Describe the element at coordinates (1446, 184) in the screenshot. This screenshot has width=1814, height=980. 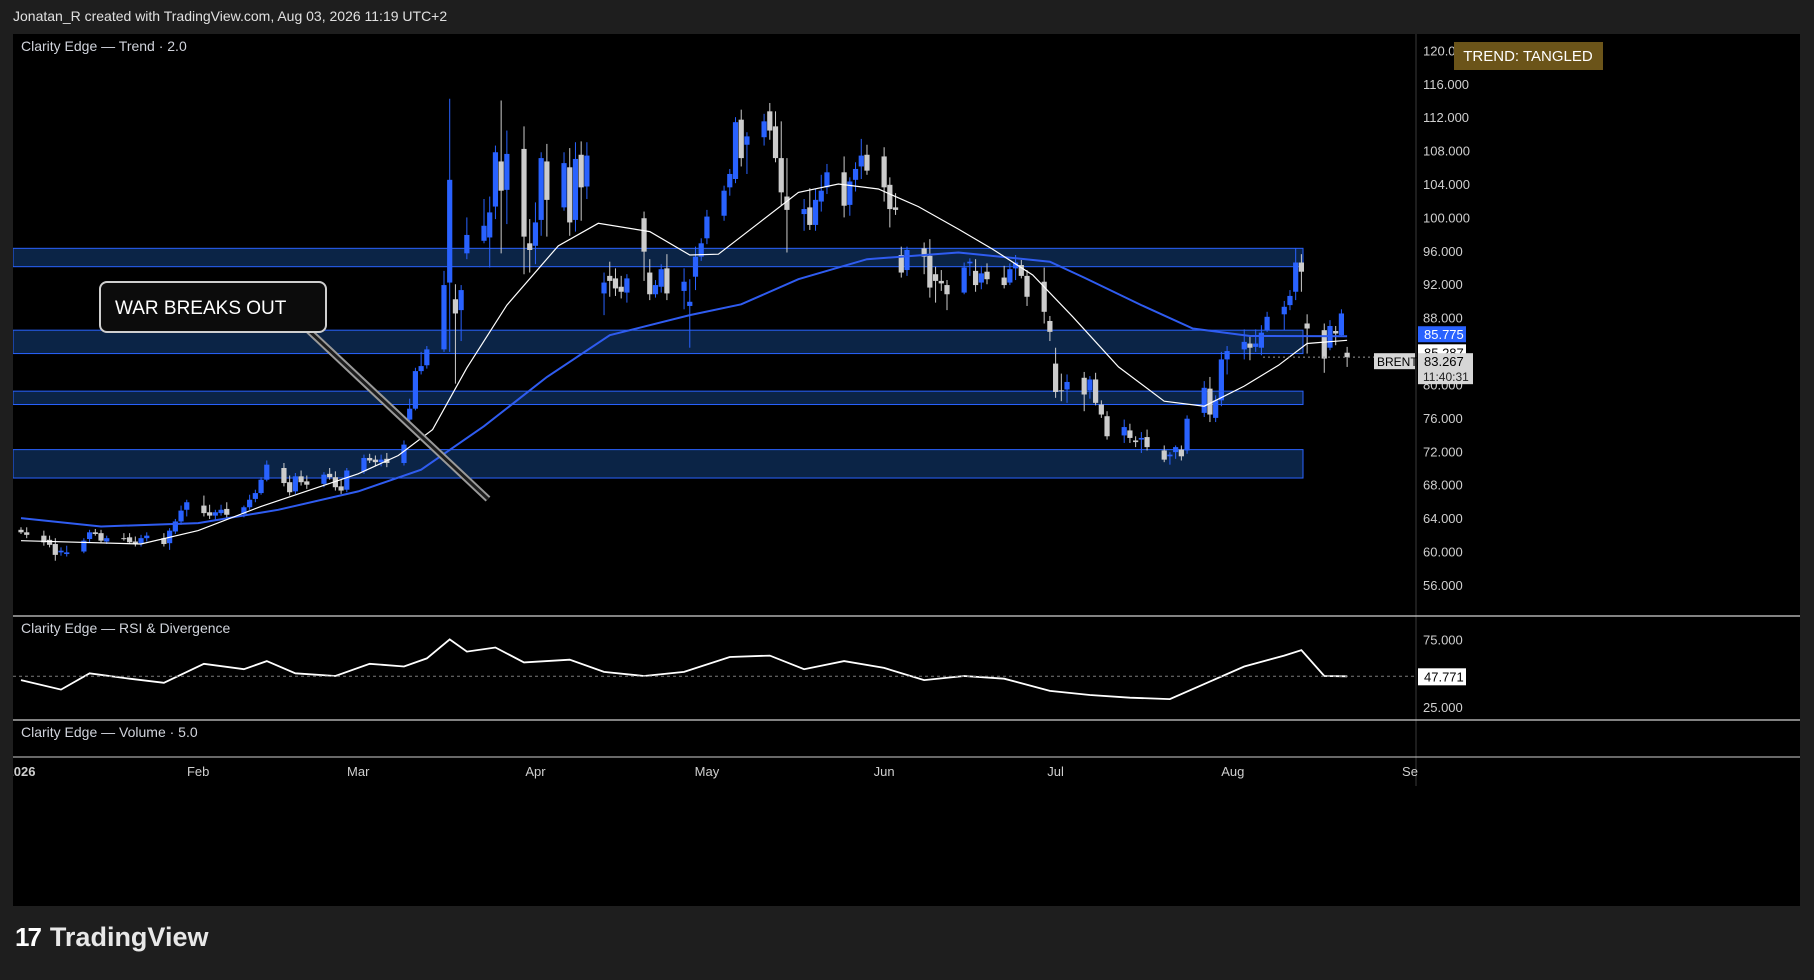
I see `price-tick-label: 104.000` at that location.